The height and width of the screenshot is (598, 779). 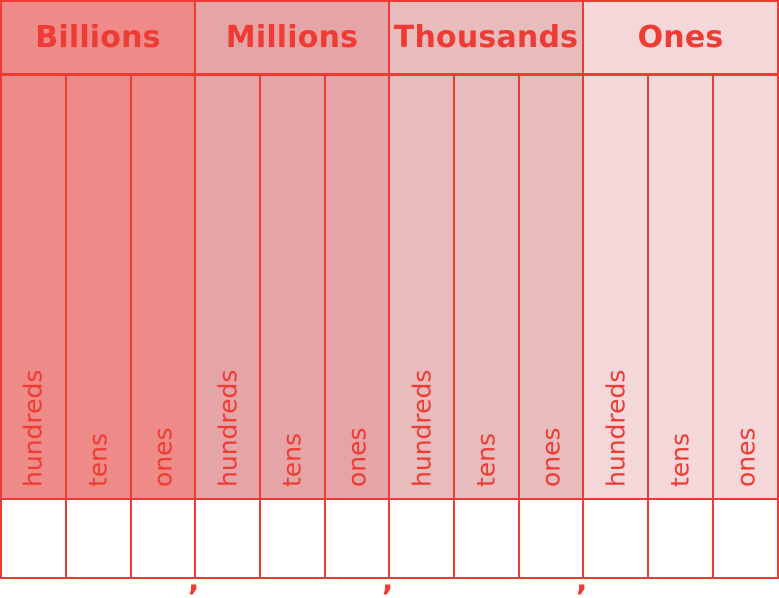 What do you see at coordinates (745, 539) in the screenshot?
I see `answer-cell-ones-ones` at bounding box center [745, 539].